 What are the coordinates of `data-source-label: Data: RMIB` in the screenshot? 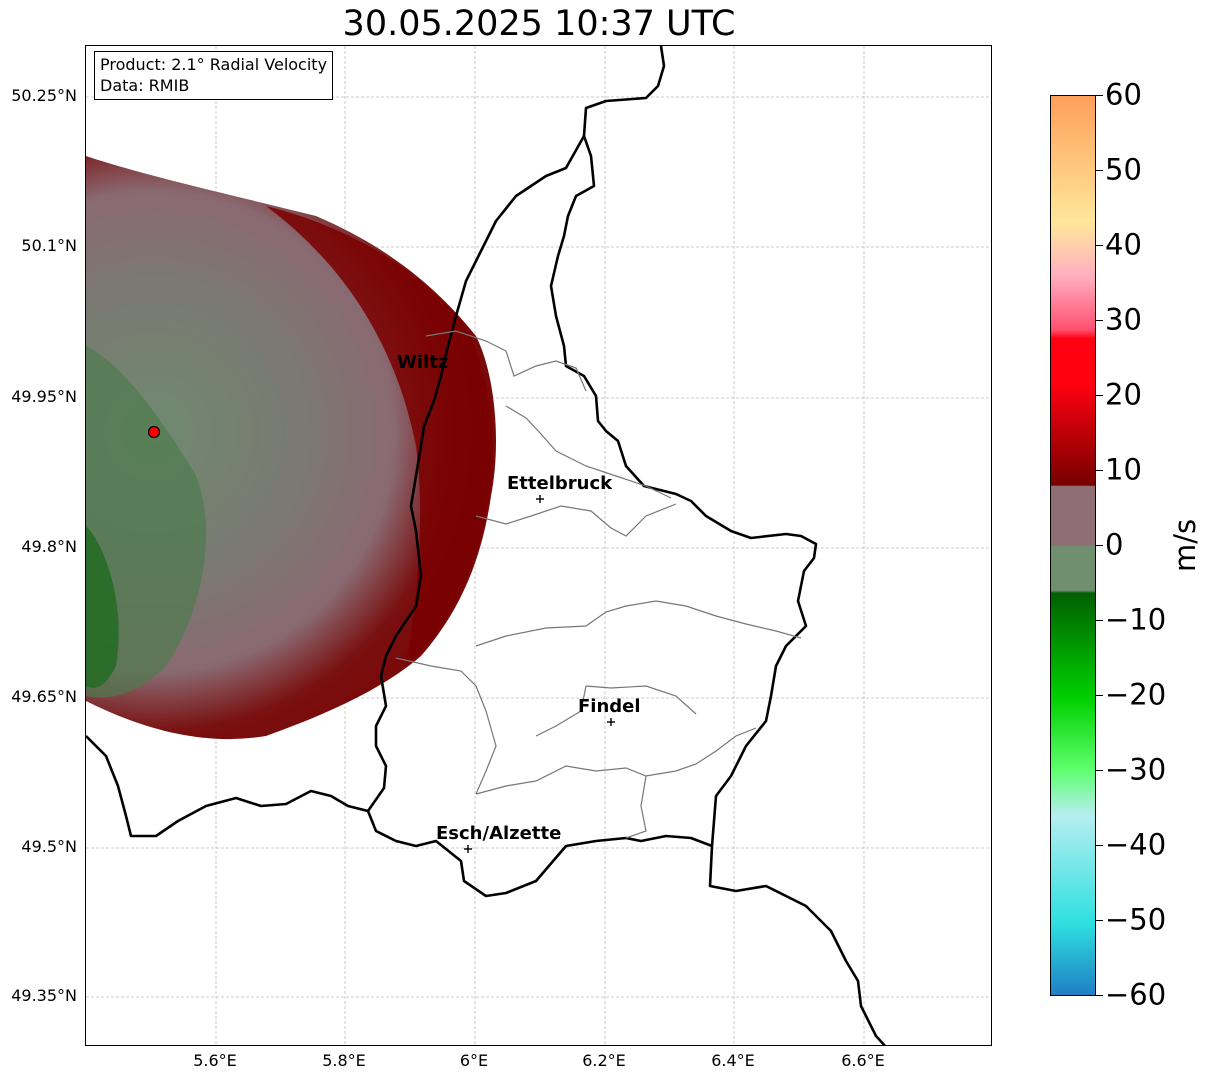 It's located at (145, 85).